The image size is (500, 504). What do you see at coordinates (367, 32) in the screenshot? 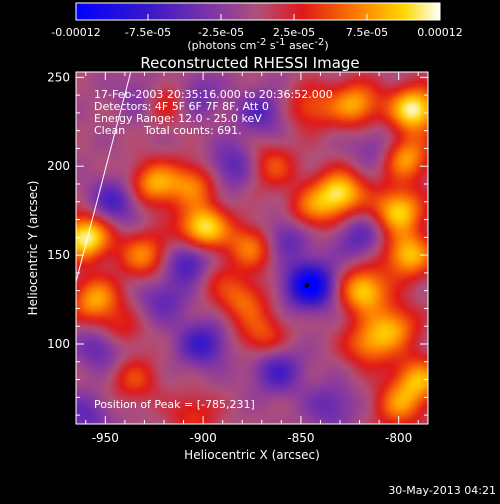
I see `colorbar-tick-label: 7.5e-05` at bounding box center [367, 32].